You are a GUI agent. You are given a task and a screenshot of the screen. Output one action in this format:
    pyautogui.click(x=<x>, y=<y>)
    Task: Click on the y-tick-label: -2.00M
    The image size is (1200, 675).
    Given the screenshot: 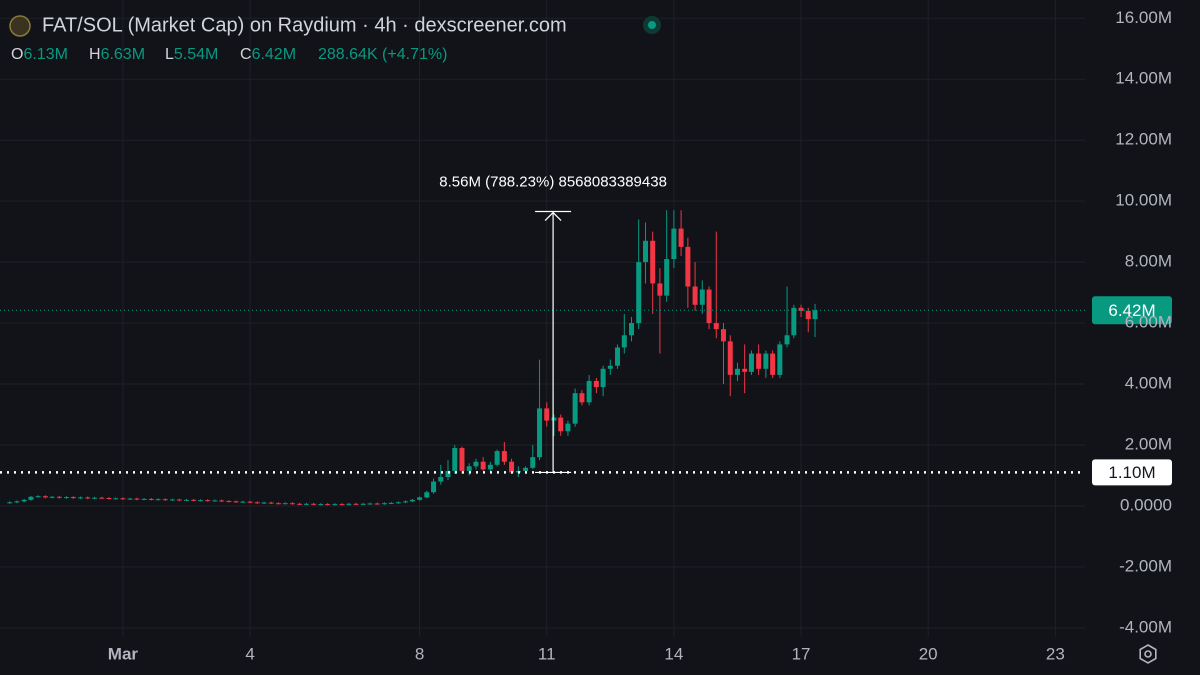 What is the action you would take?
    pyautogui.click(x=1145, y=565)
    